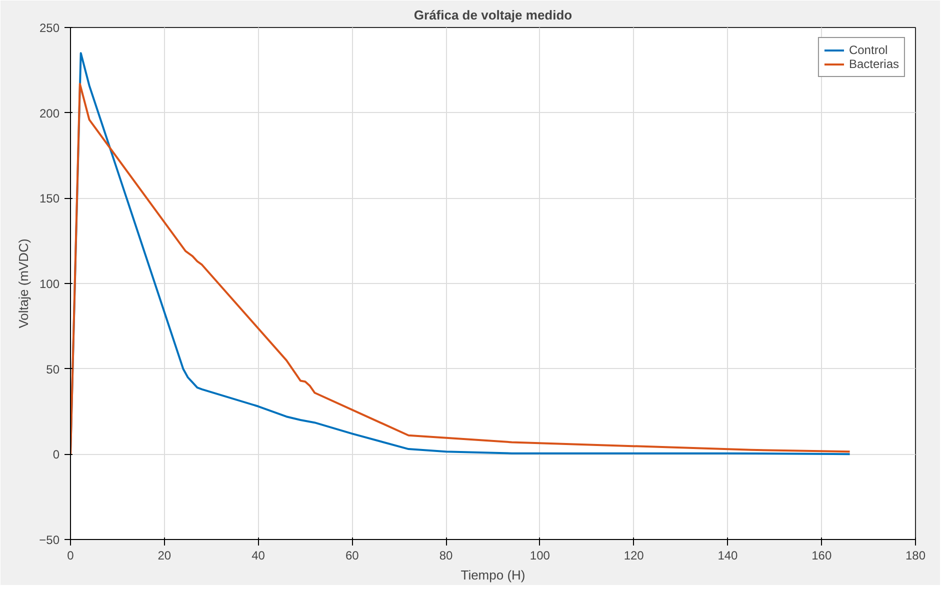 The height and width of the screenshot is (590, 946). I want to click on x-tick-label: 140, so click(728, 555).